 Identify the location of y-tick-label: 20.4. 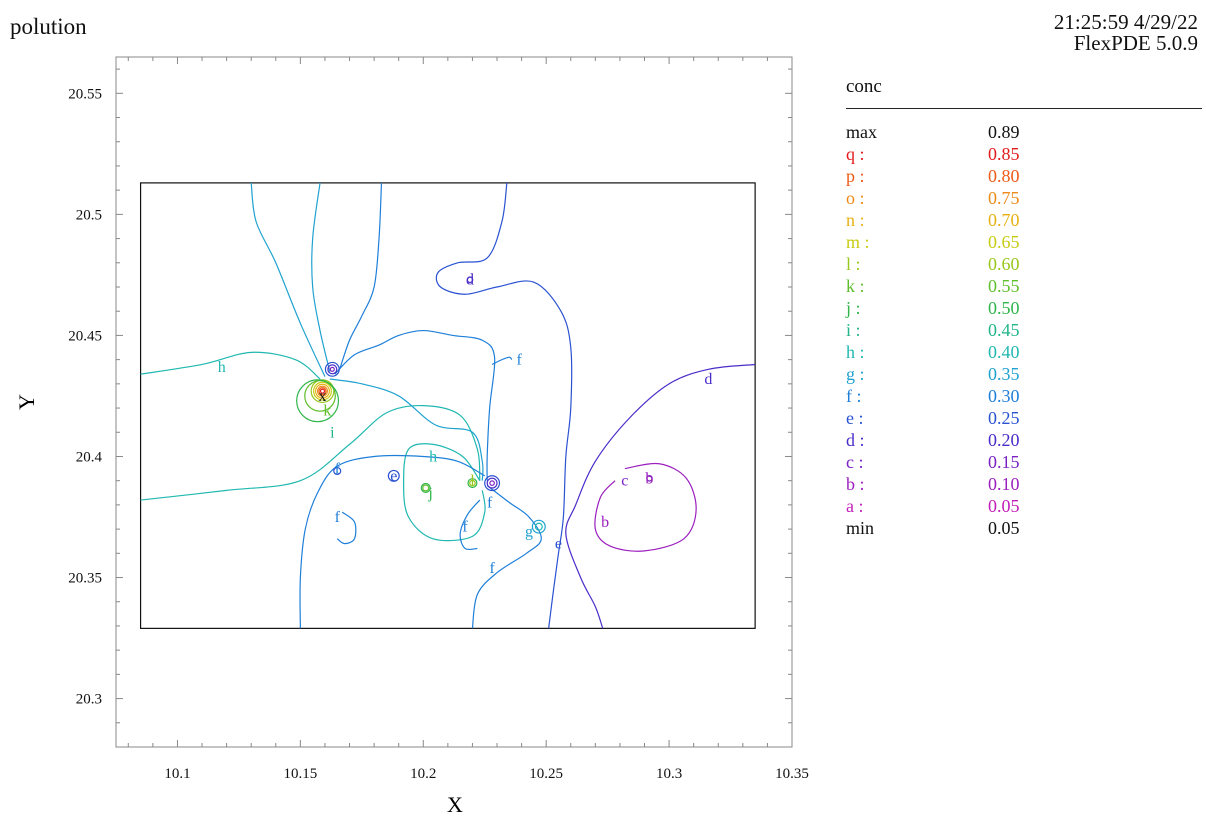
(89, 457).